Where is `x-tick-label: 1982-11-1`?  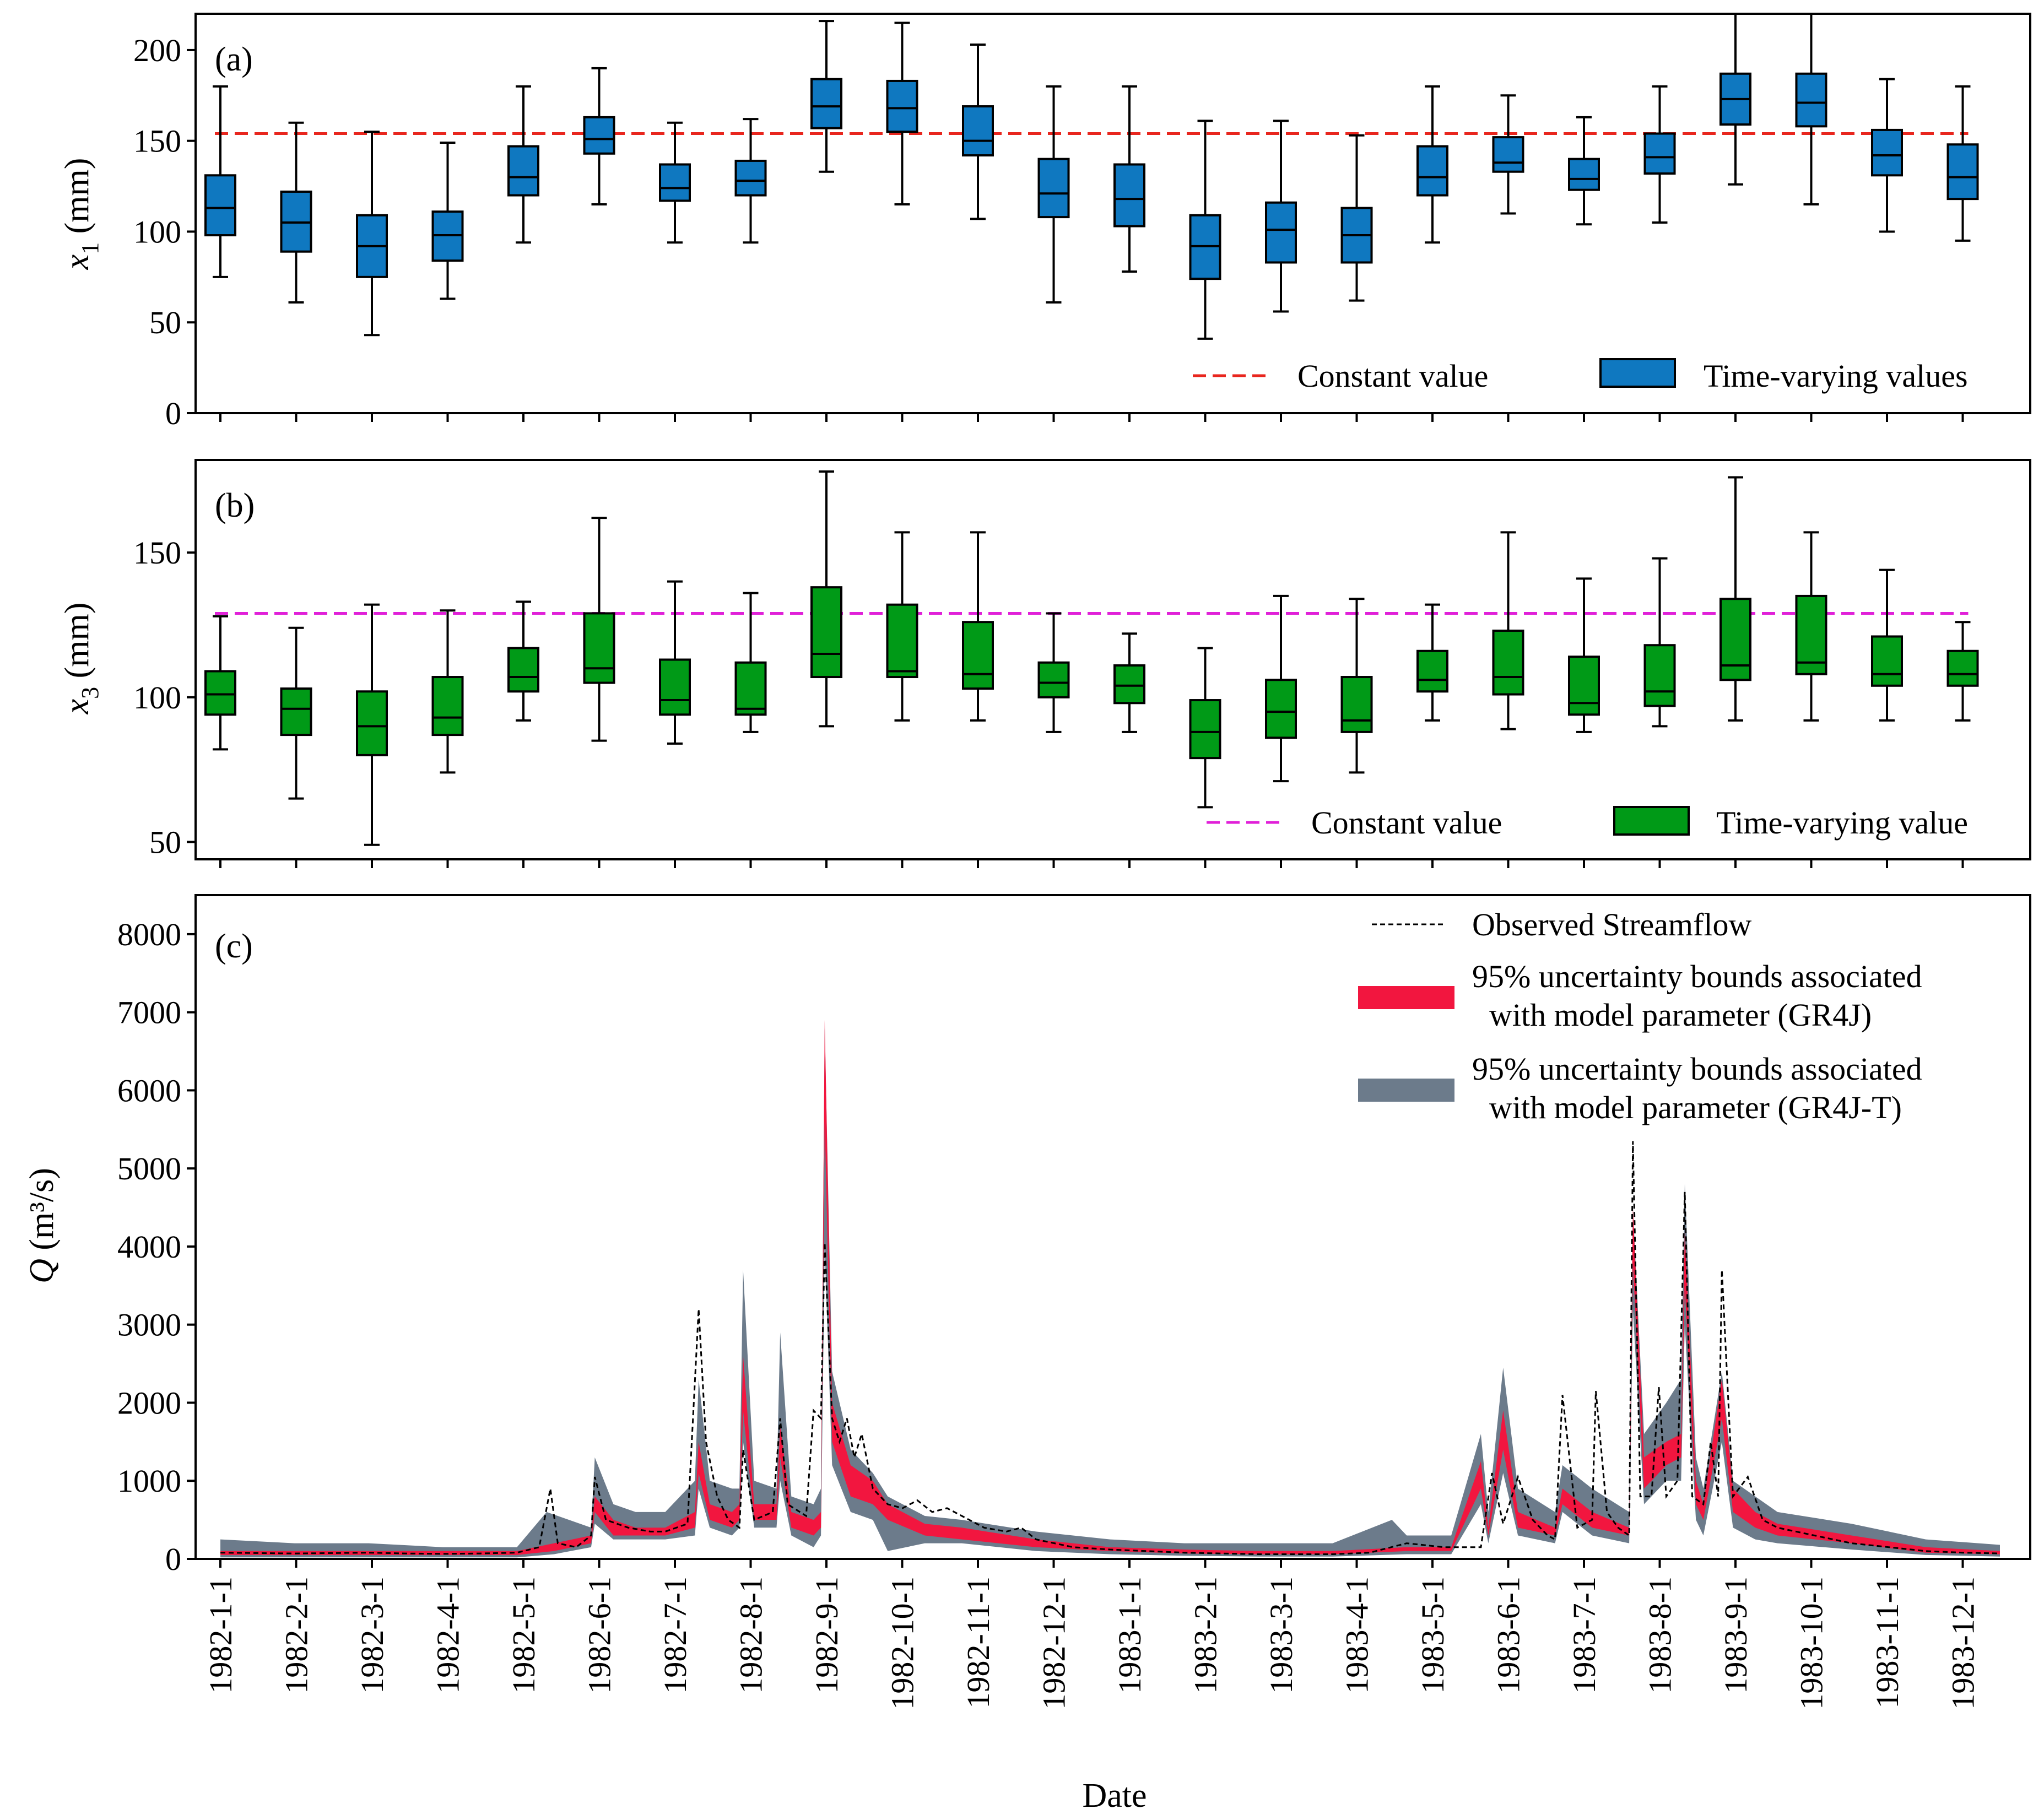
x-tick-label: 1982-11-1 is located at coordinates (978, 1642).